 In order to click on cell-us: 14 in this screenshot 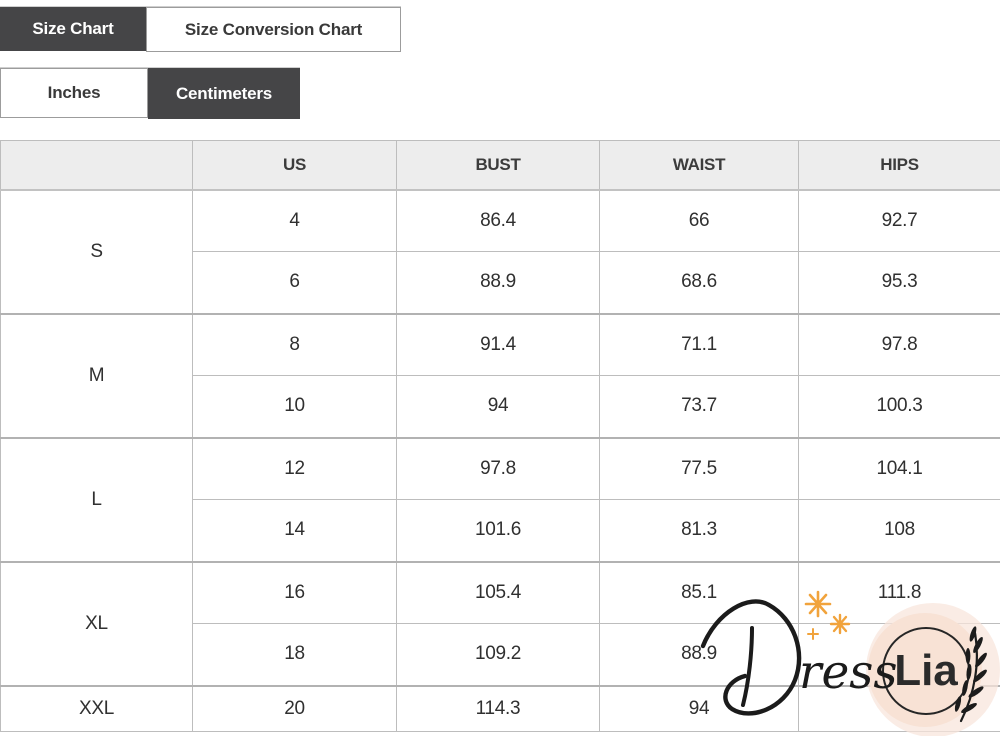, I will do `click(294, 530)`.